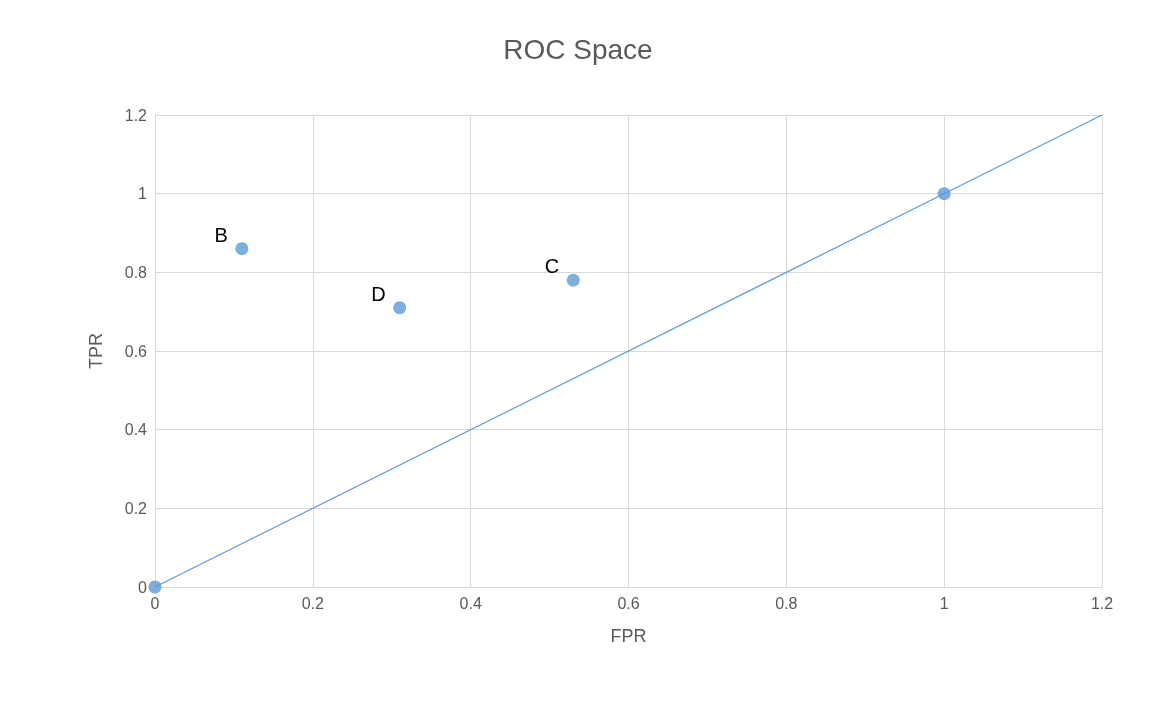 The image size is (1156, 706). What do you see at coordinates (136, 430) in the screenshot?
I see `y-tick-label: 0.4` at bounding box center [136, 430].